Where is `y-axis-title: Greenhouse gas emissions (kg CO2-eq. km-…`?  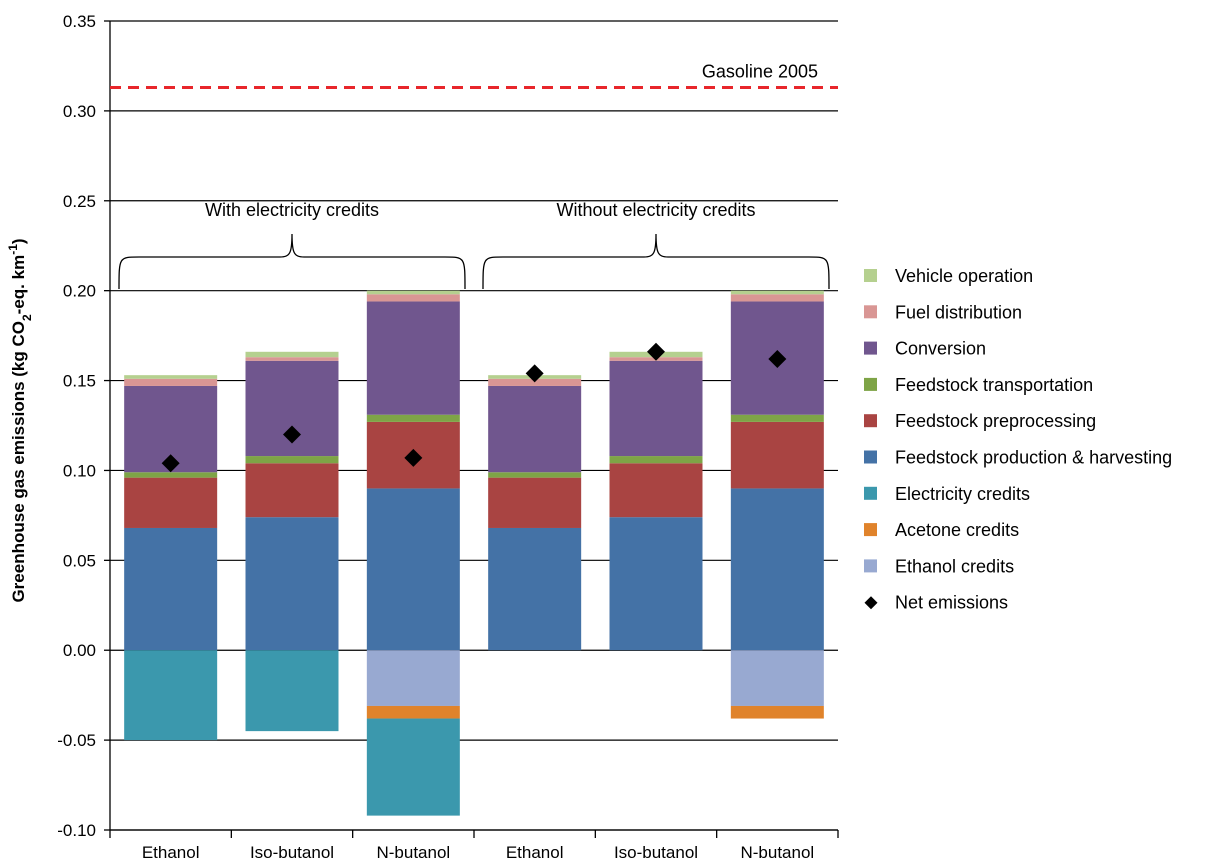
y-axis-title: Greenhouse gas emissions (kg CO2-eq. km-… is located at coordinates (20, 420).